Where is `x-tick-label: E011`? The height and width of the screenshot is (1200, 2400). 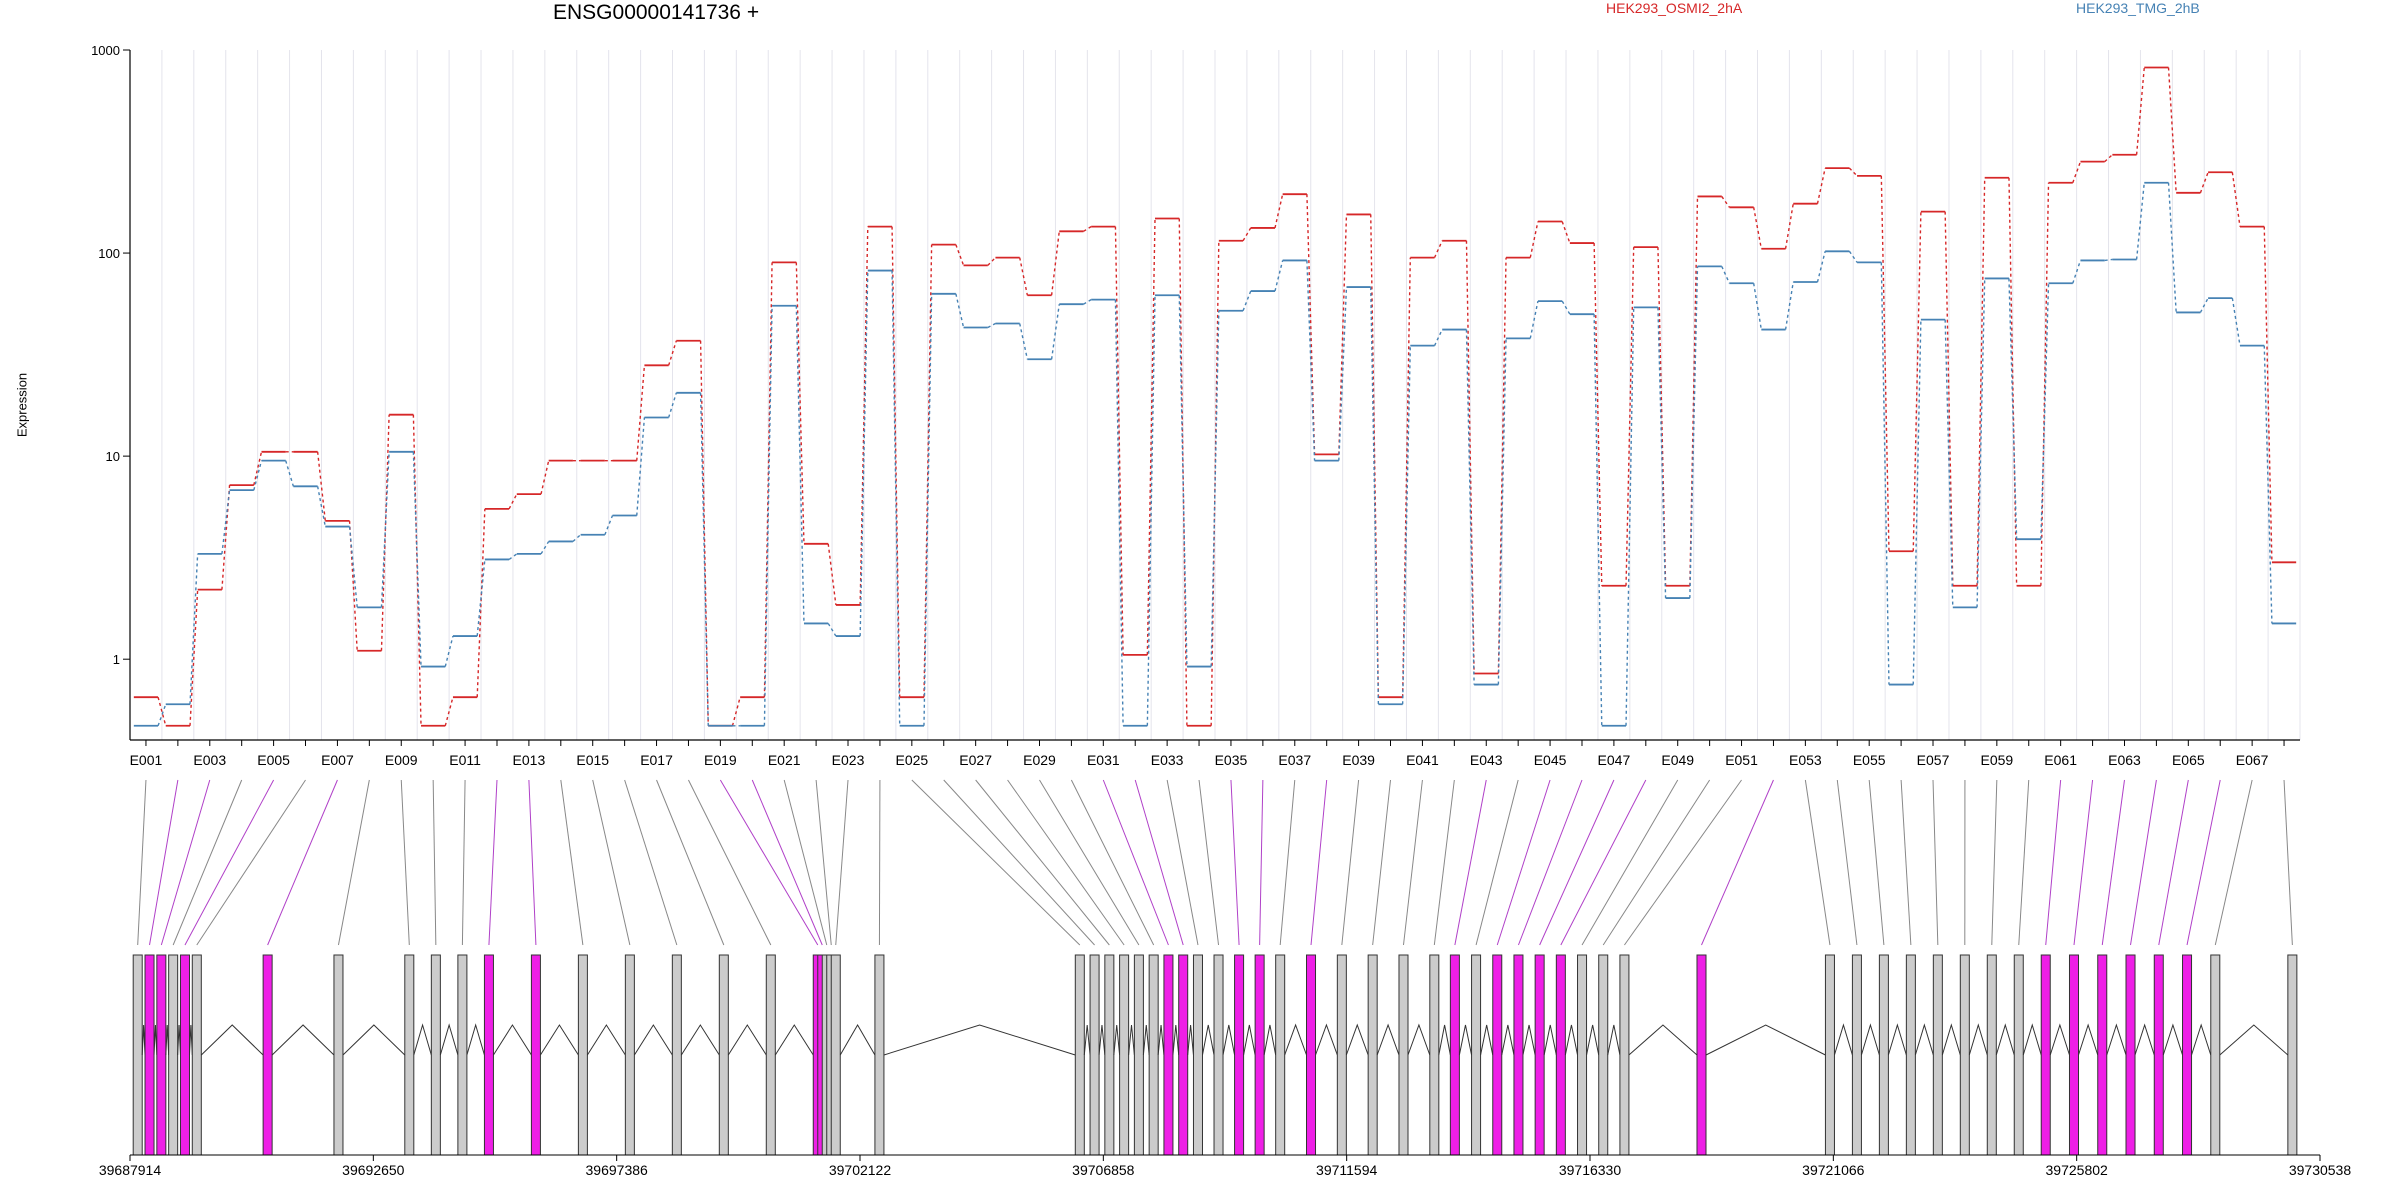
x-tick-label: E011 is located at coordinates (465, 760).